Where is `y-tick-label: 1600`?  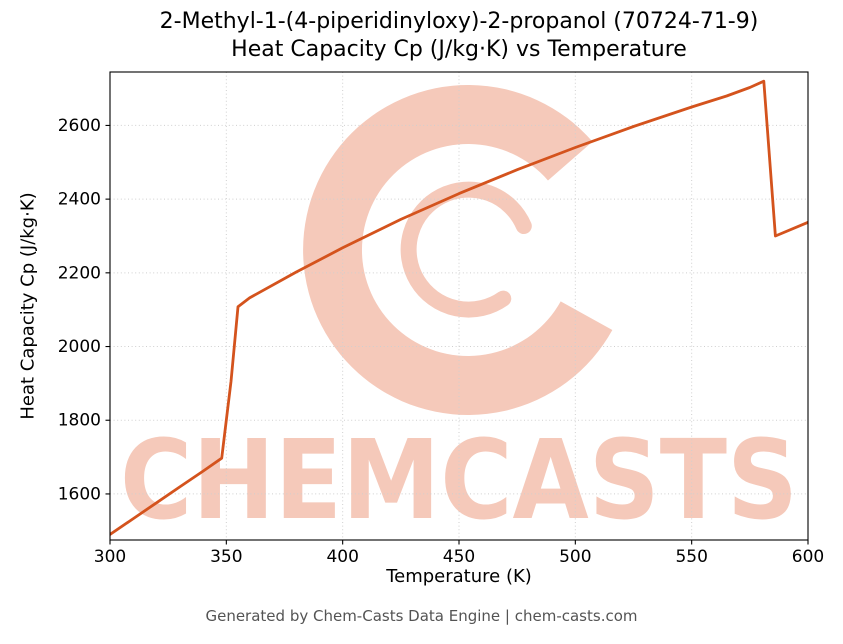 y-tick-label: 1600 is located at coordinates (79, 494).